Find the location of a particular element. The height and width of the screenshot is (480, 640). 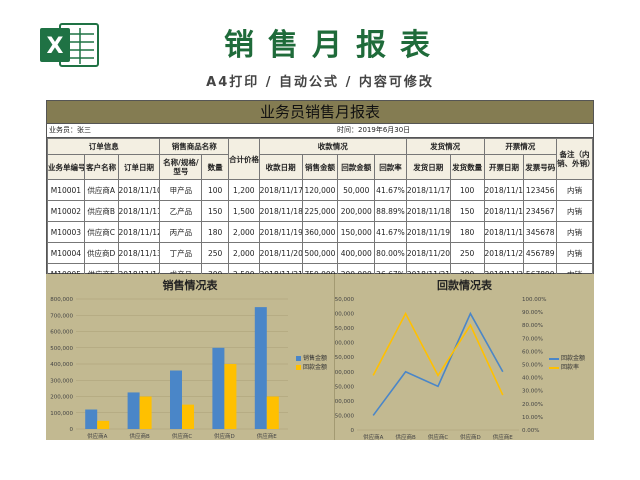

table-cell: 88.89% is located at coordinates (390, 211).